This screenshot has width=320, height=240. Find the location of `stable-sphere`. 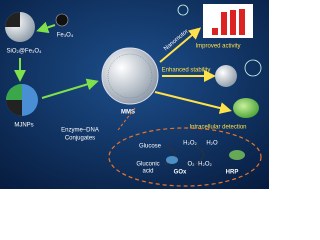

stable-sphere is located at coordinates (226, 76).